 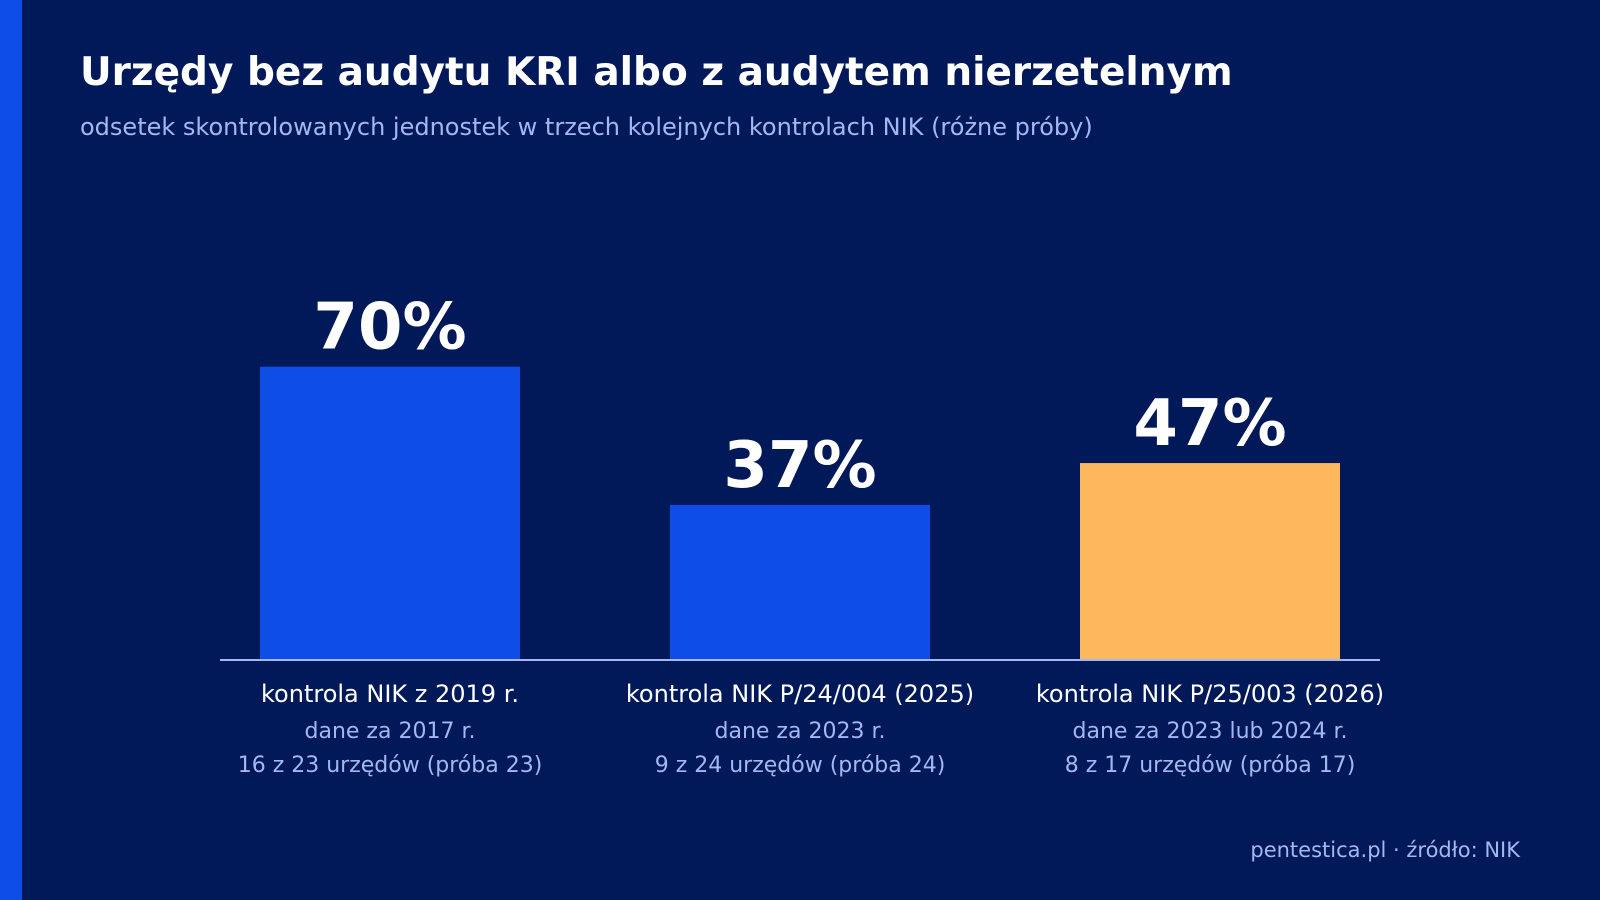 What do you see at coordinates (1210, 731) in the screenshot?
I see `category-detail: dane za 2023 lub 2024 r.` at bounding box center [1210, 731].